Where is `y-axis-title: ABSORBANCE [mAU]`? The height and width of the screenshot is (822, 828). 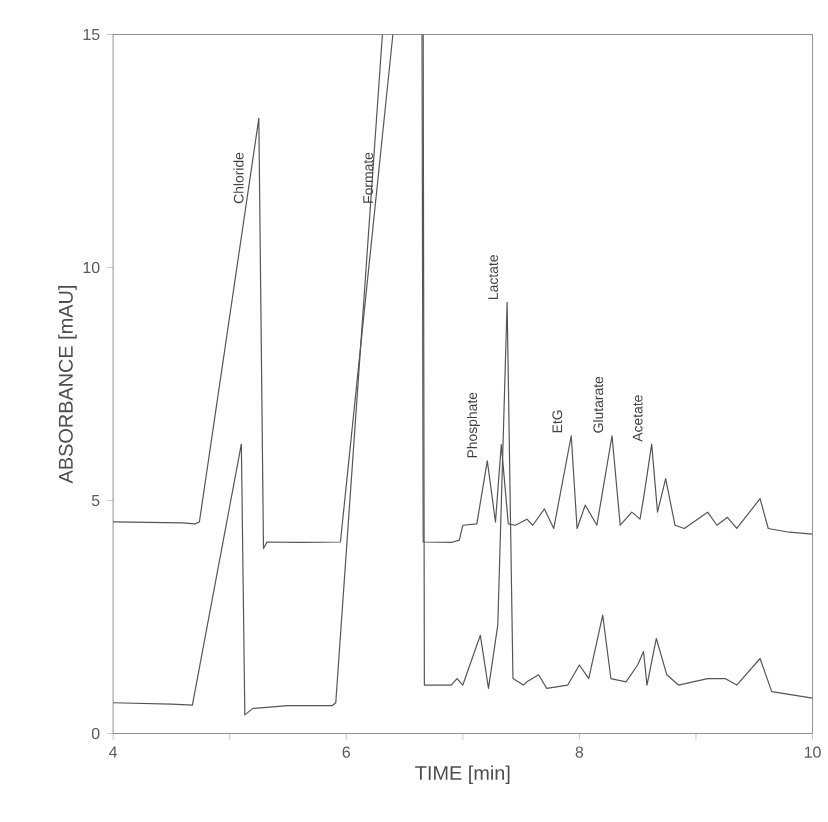
y-axis-title: ABSORBANCE [mAU] is located at coordinates (67, 385).